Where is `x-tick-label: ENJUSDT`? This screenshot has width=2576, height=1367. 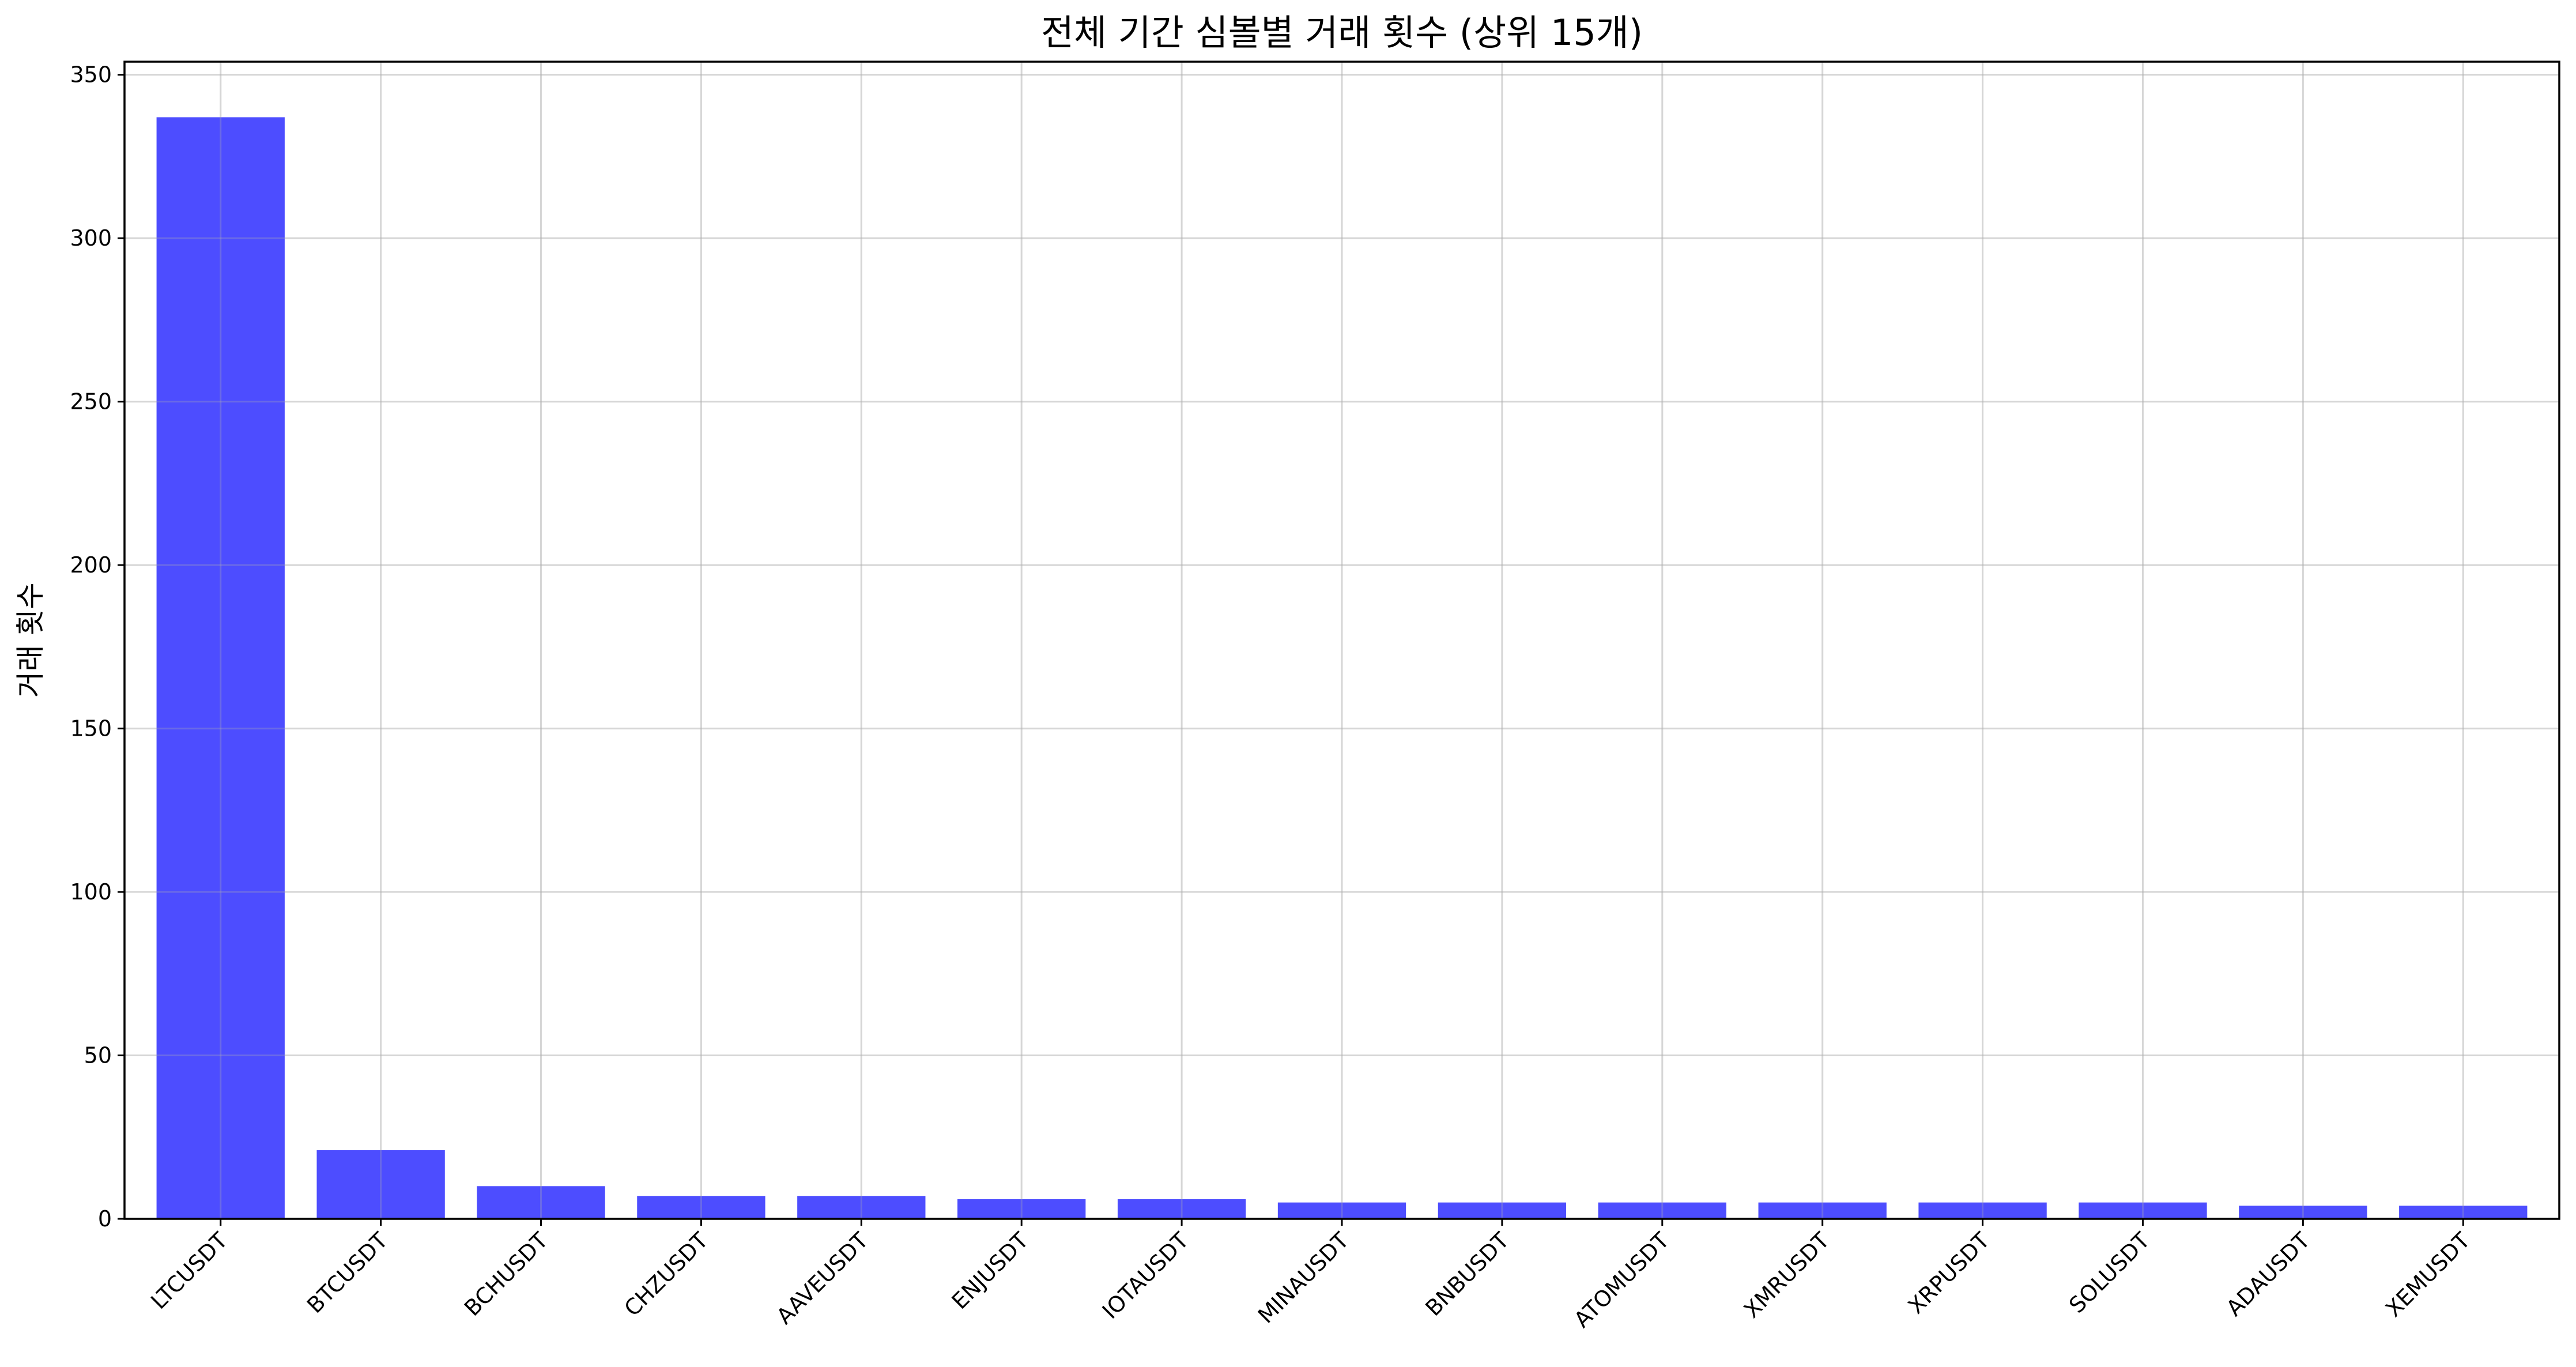 x-tick-label: ENJUSDT is located at coordinates (990, 1271).